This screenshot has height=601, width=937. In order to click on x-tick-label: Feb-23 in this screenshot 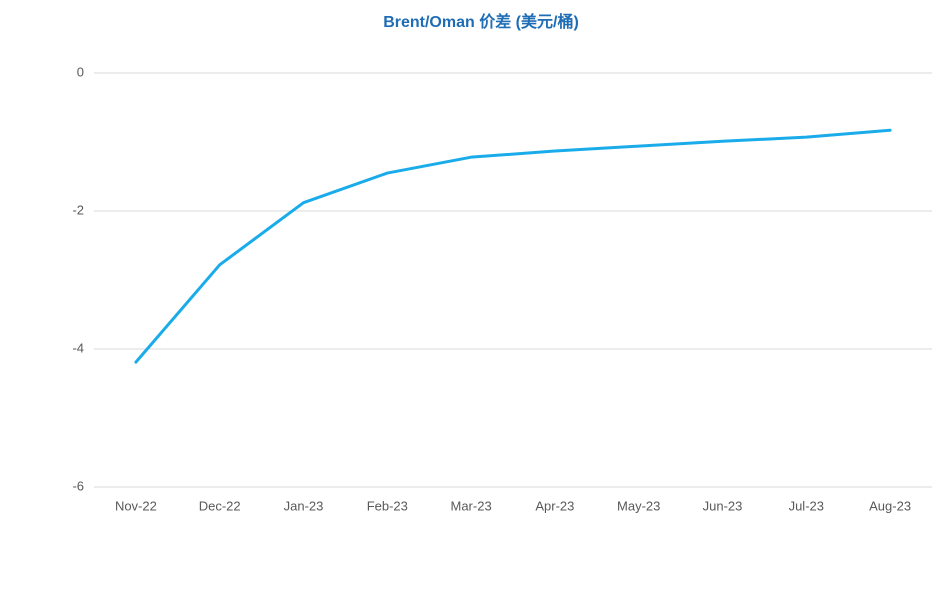, I will do `click(387, 505)`.